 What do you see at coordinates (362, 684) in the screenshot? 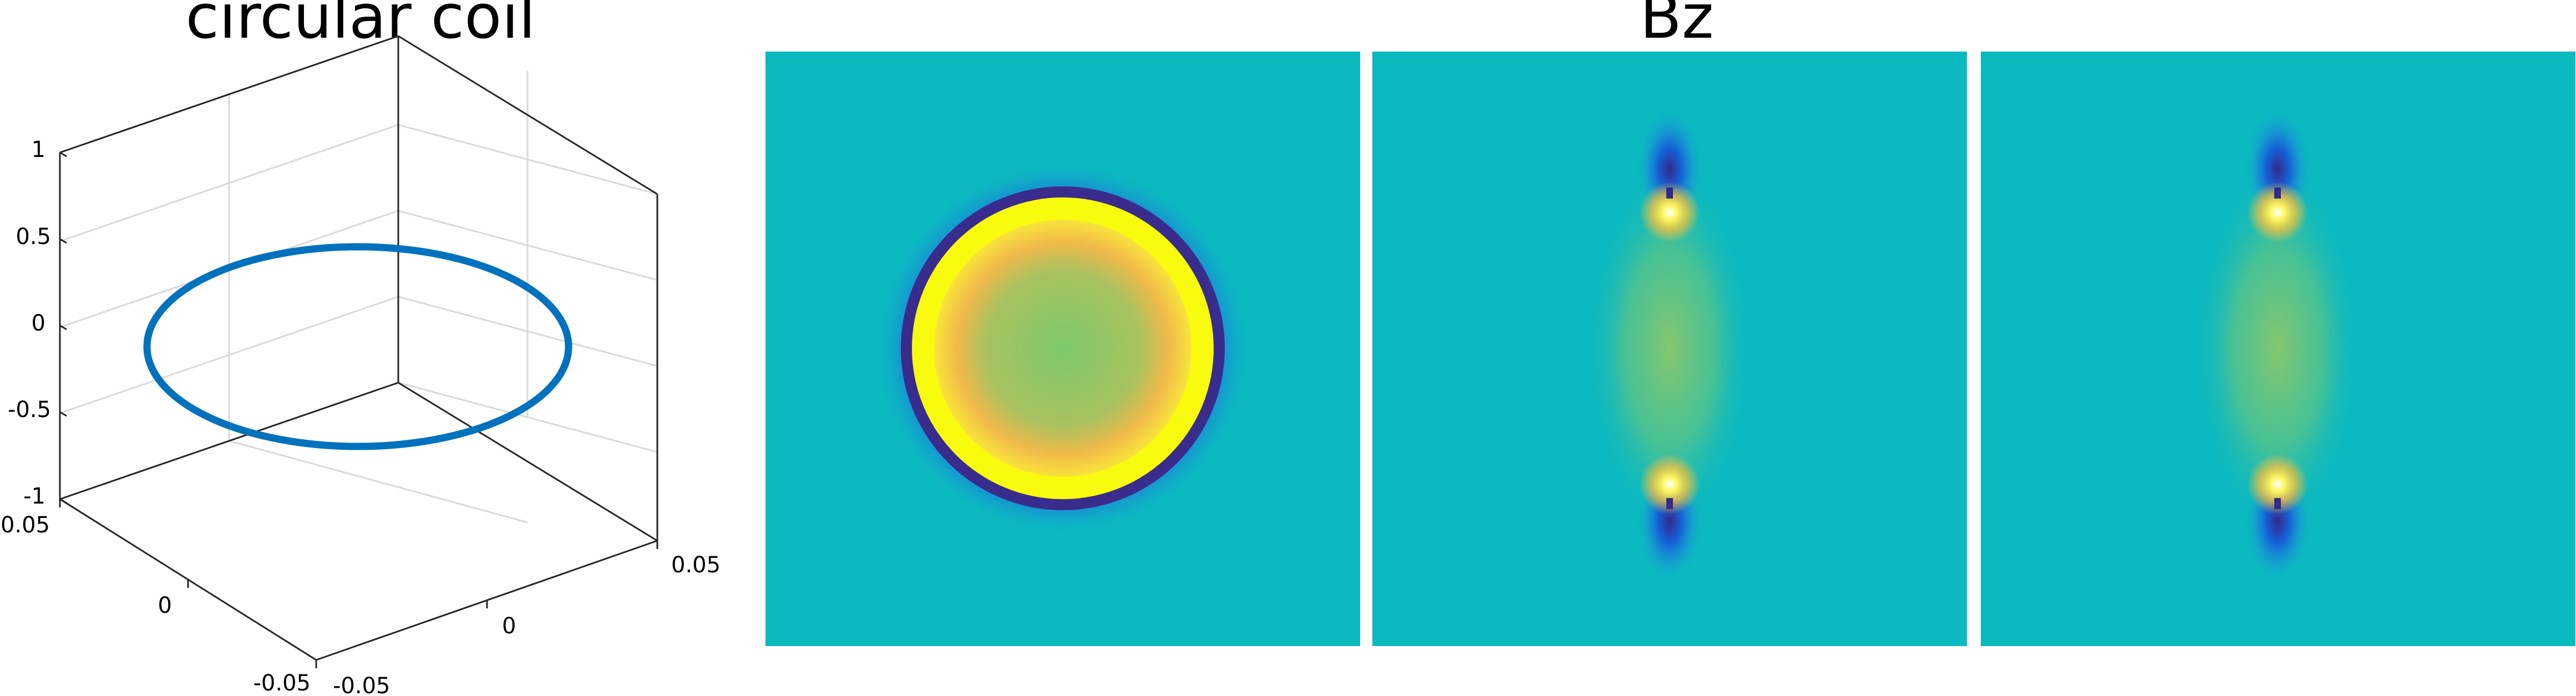
I see `y-tick-label: -0.05` at bounding box center [362, 684].